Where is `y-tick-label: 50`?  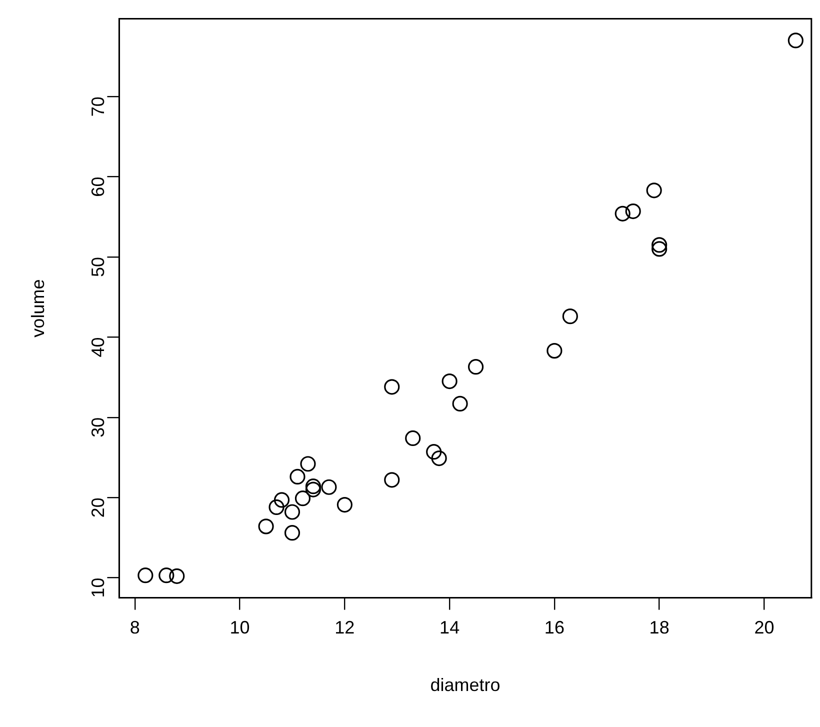
y-tick-label: 50 is located at coordinates (98, 267).